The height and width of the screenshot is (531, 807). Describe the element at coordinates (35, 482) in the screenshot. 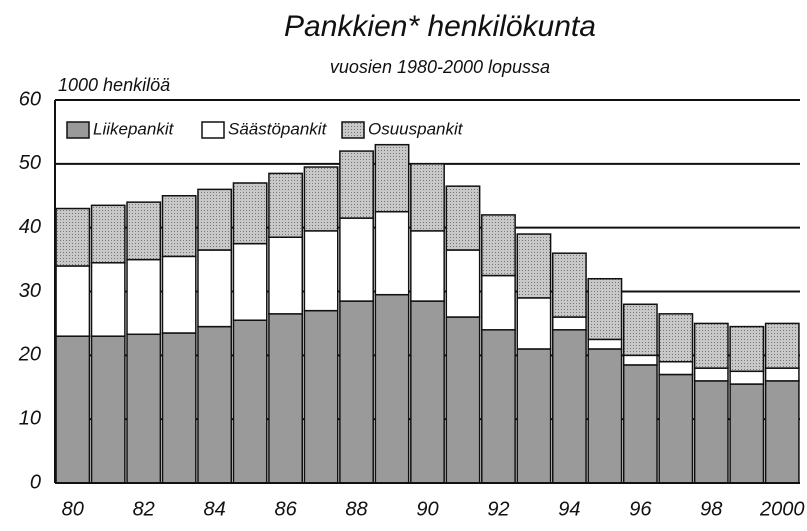

I see `y-tick-label: 0` at that location.